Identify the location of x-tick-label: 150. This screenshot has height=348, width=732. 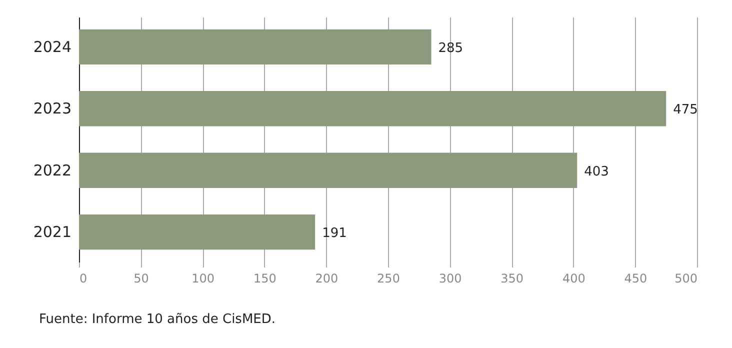
(264, 279).